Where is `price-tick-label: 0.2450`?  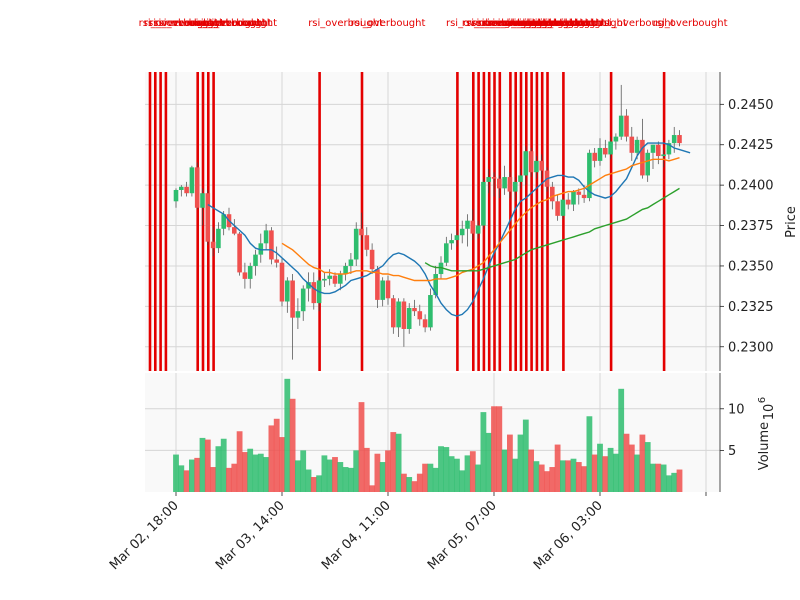 price-tick-label: 0.2450 is located at coordinates (751, 105).